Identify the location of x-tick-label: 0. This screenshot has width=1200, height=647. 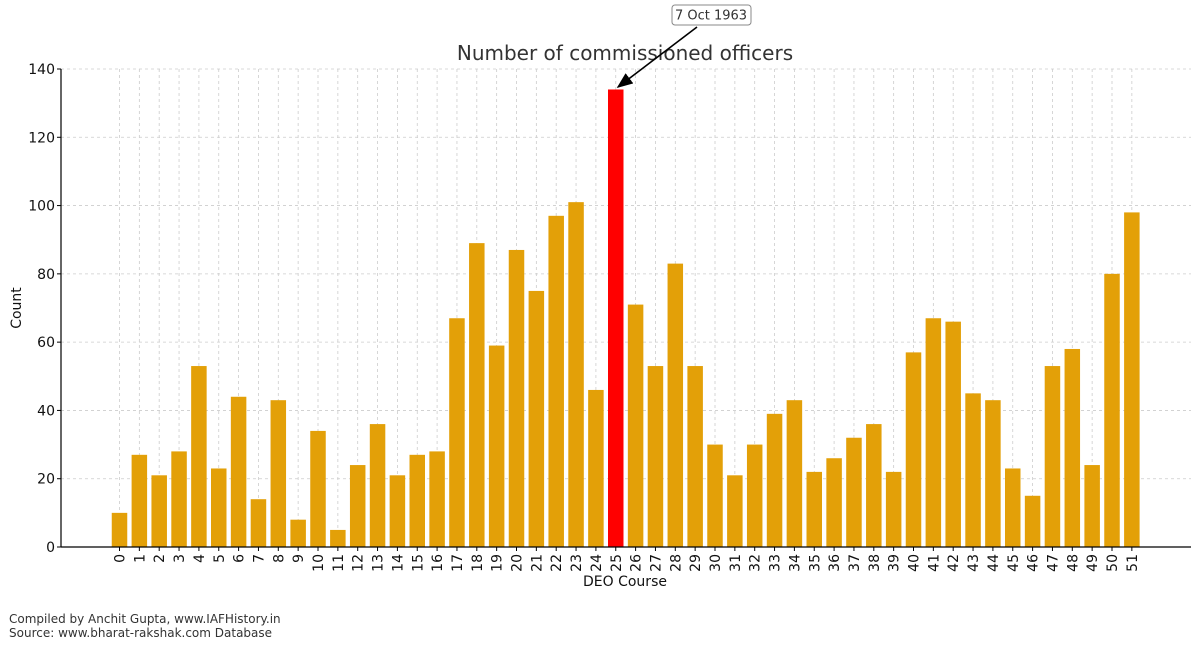
(121, 558).